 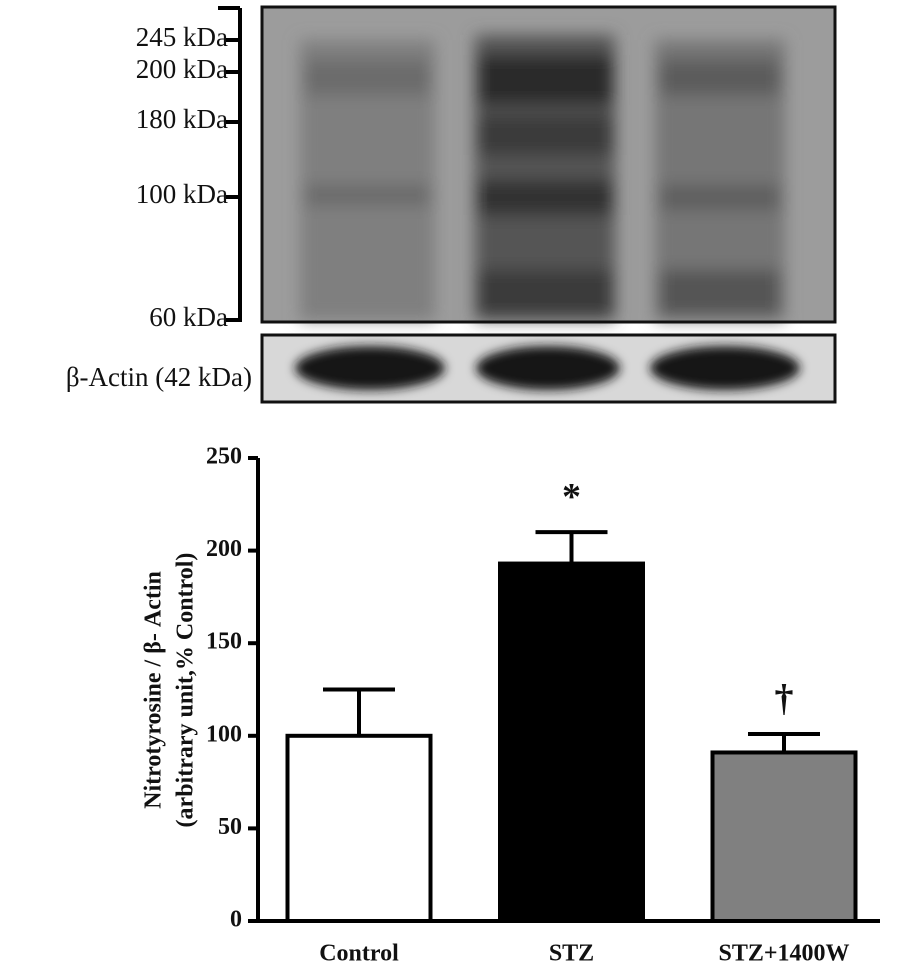 What do you see at coordinates (784, 699) in the screenshot?
I see `significance-mark: †` at bounding box center [784, 699].